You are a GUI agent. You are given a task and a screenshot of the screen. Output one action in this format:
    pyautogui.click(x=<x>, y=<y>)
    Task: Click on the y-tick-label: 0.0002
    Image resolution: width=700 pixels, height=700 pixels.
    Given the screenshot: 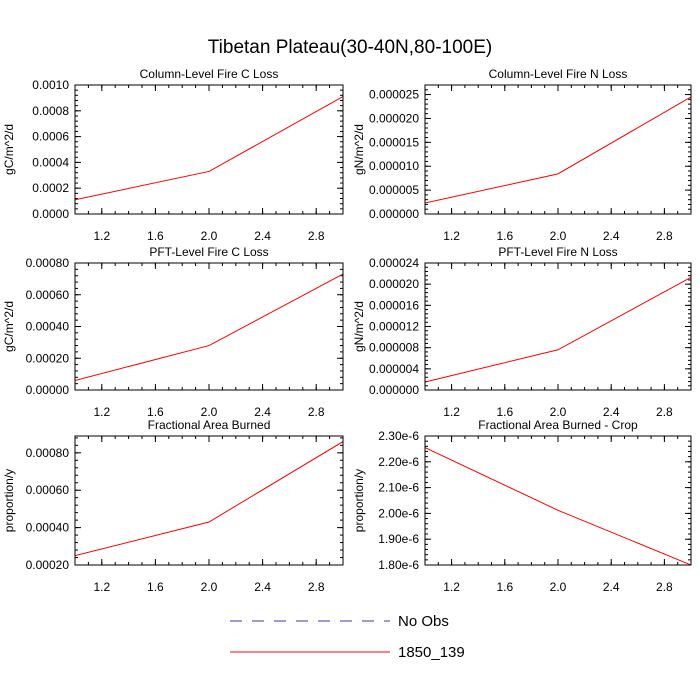 What is the action you would take?
    pyautogui.click(x=50, y=188)
    